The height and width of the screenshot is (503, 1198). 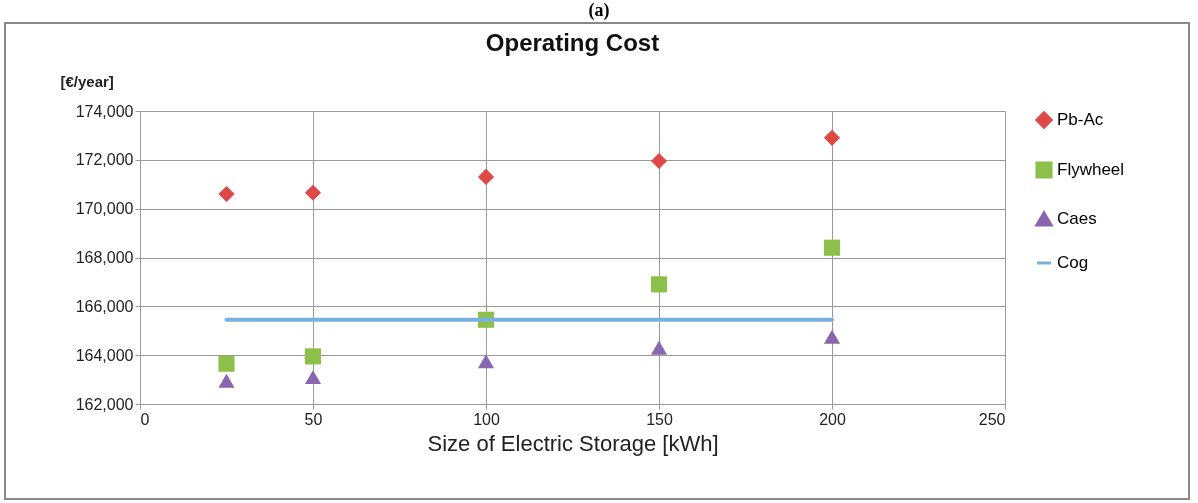 I want to click on x-tick-label: 150, so click(x=659, y=419).